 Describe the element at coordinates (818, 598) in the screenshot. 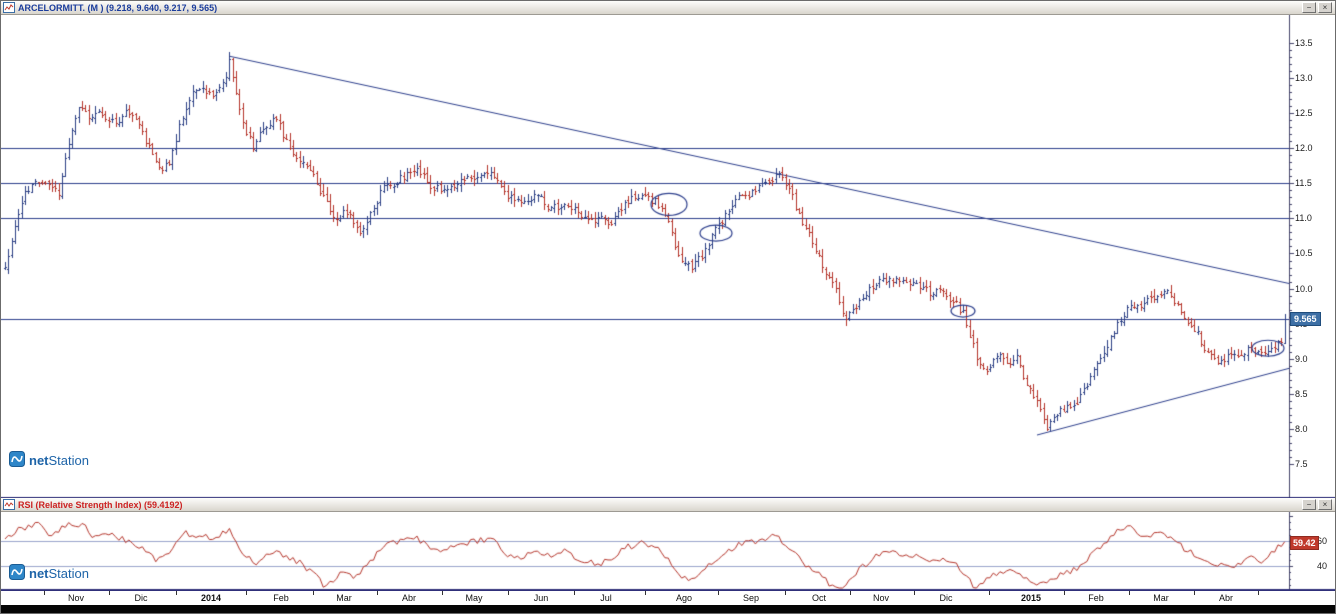

I see `time-axis-label: Oct` at that location.